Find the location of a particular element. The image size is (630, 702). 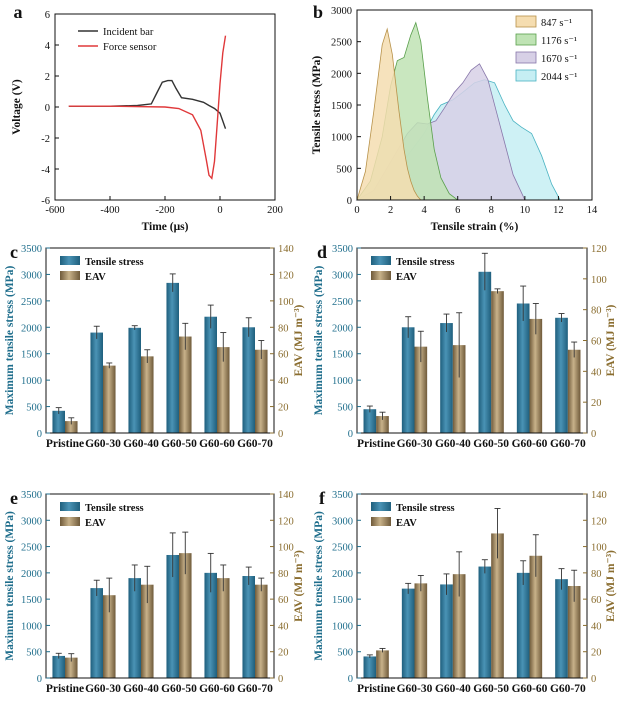

x-tick-label: 0 is located at coordinates (219, 210).